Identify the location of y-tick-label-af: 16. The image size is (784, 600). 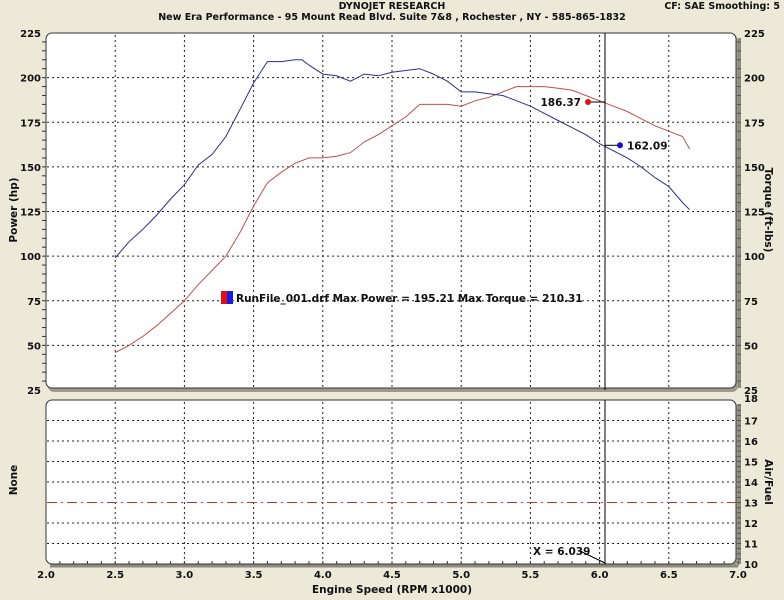
(751, 442).